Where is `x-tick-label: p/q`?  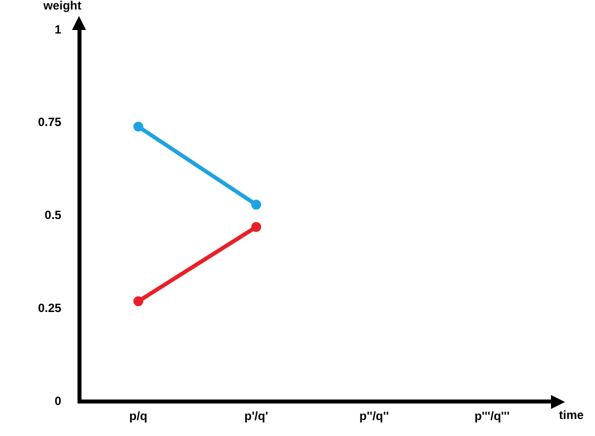
x-tick-label: p/q is located at coordinates (138, 416).